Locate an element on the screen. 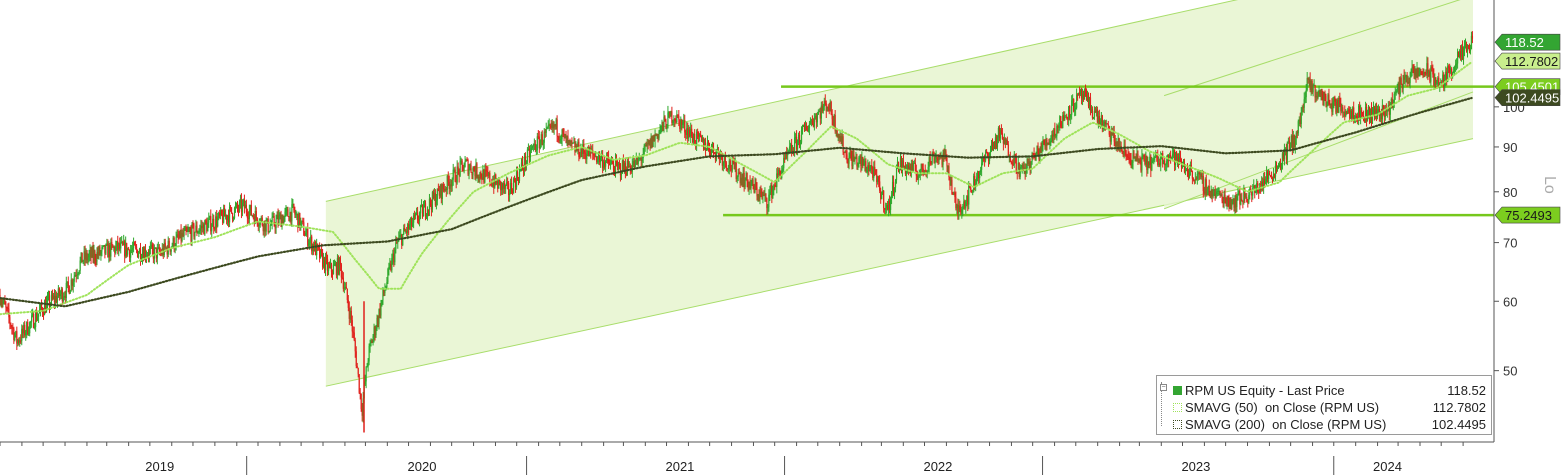 Image resolution: width=1567 pixels, height=475 pixels. value-tag-label: 75.2493 is located at coordinates (1528, 215).